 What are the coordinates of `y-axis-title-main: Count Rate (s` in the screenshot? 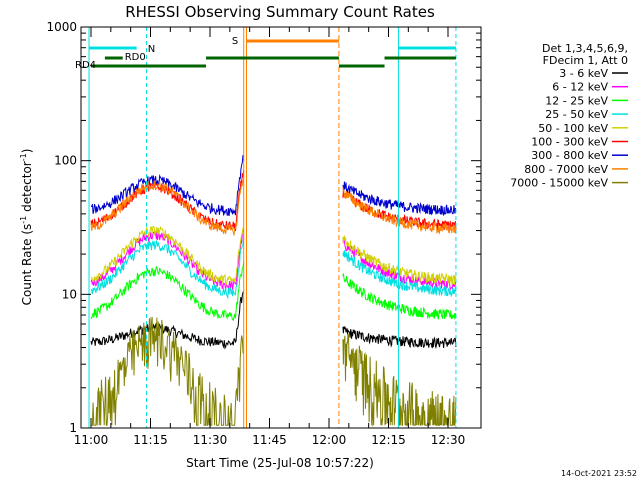 It's located at (27, 265).